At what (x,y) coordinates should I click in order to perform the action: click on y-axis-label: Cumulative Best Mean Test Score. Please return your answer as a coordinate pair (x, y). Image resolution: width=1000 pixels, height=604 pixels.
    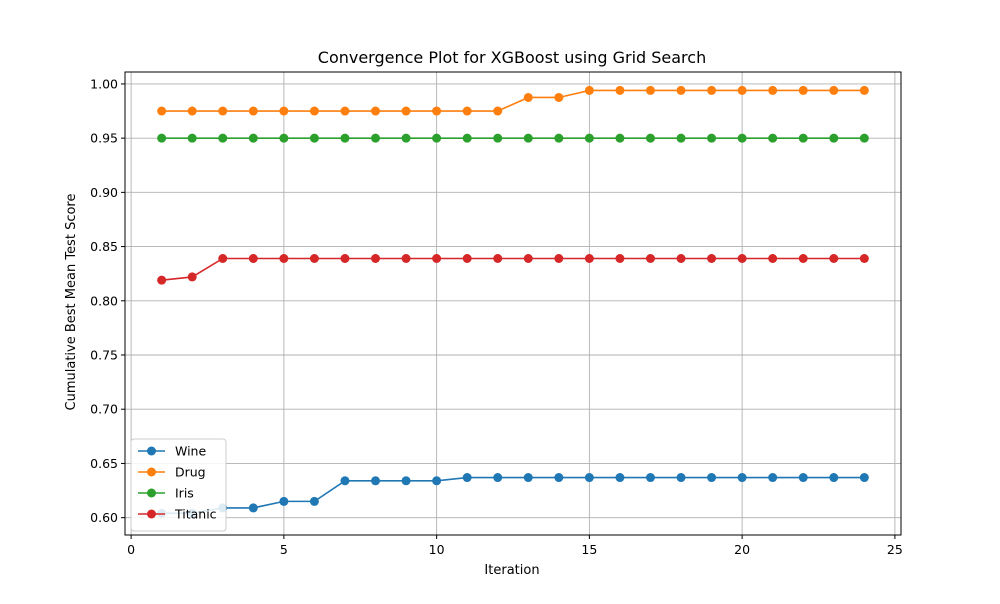
    Looking at the image, I should click on (71, 302).